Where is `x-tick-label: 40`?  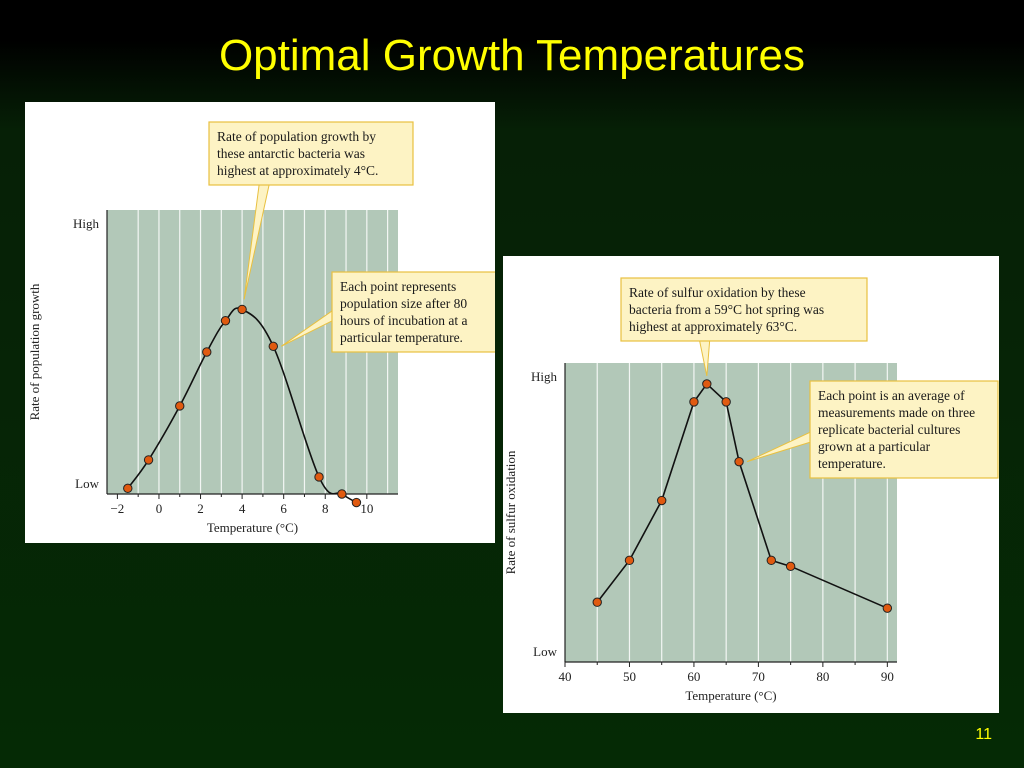 x-tick-label: 40 is located at coordinates (565, 676).